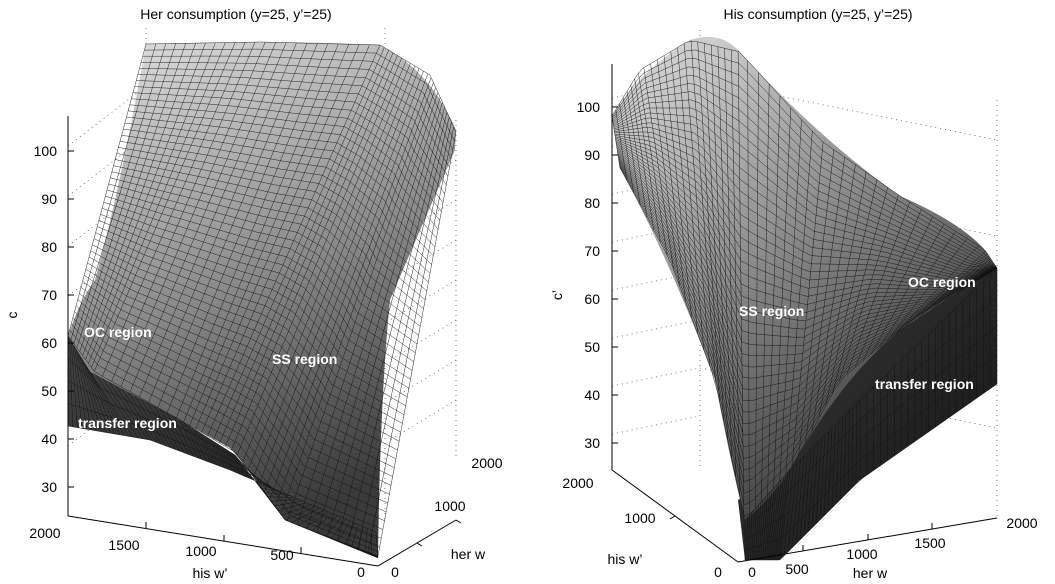 This screenshot has height=584, width=1055. I want to click on z-axis-label: c’, so click(557, 295).